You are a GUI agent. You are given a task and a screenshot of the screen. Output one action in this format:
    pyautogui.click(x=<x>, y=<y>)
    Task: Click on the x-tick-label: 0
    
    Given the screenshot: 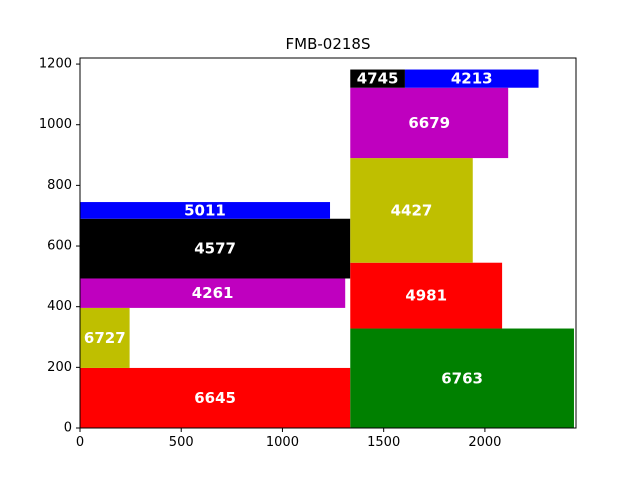 What is the action you would take?
    pyautogui.click(x=80, y=442)
    